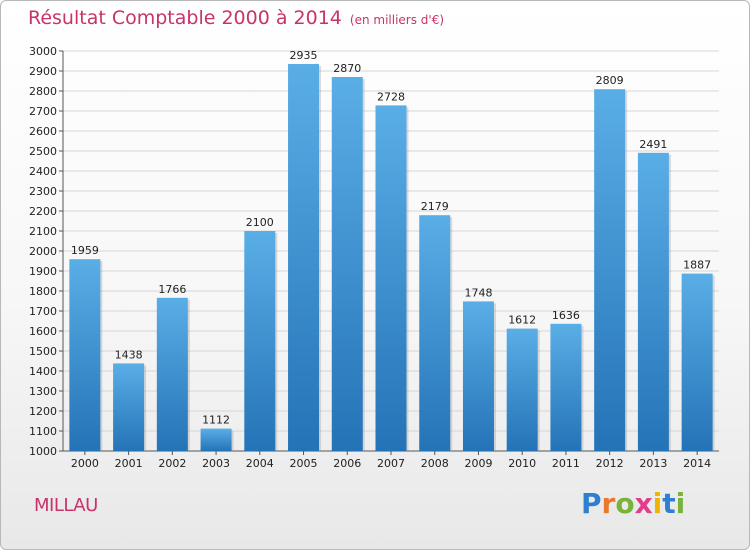 The width and height of the screenshot is (750, 550). What do you see at coordinates (43, 431) in the screenshot?
I see `y-tick-label: 1100` at bounding box center [43, 431].